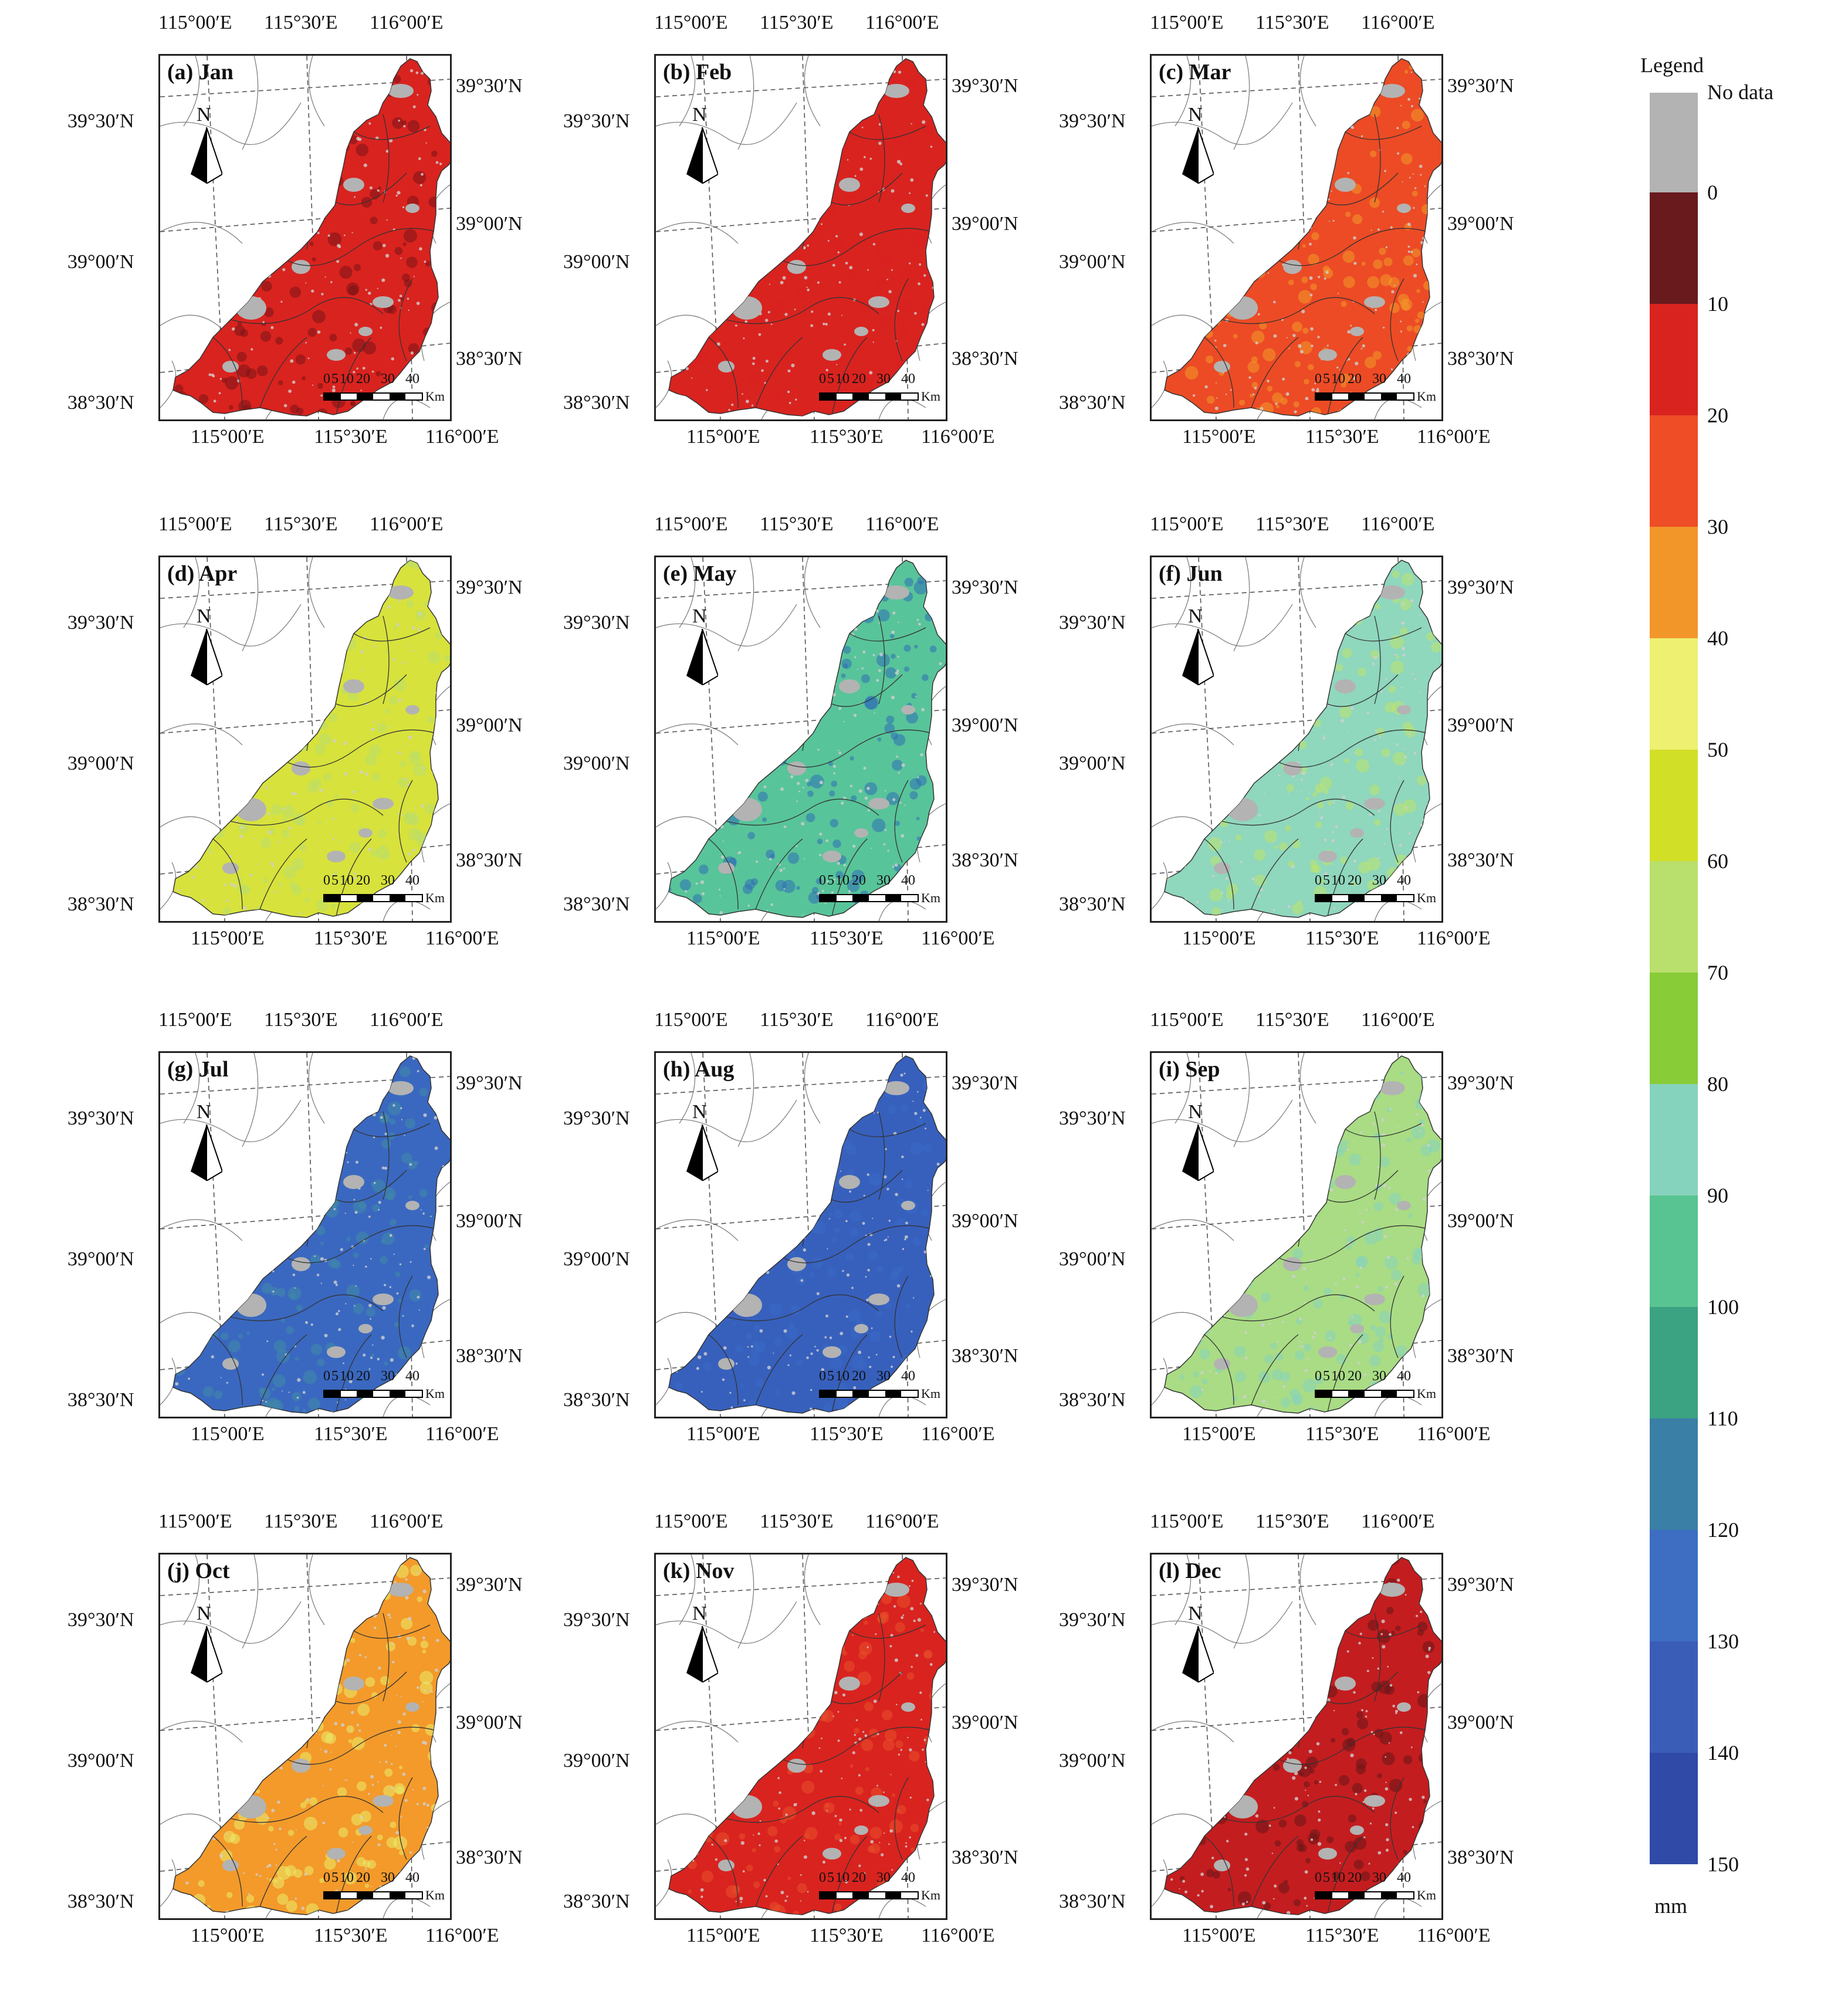 The height and width of the screenshot is (1998, 1848). Describe the element at coordinates (1718, 861) in the screenshot. I see `legend-tick-label: 60` at that location.